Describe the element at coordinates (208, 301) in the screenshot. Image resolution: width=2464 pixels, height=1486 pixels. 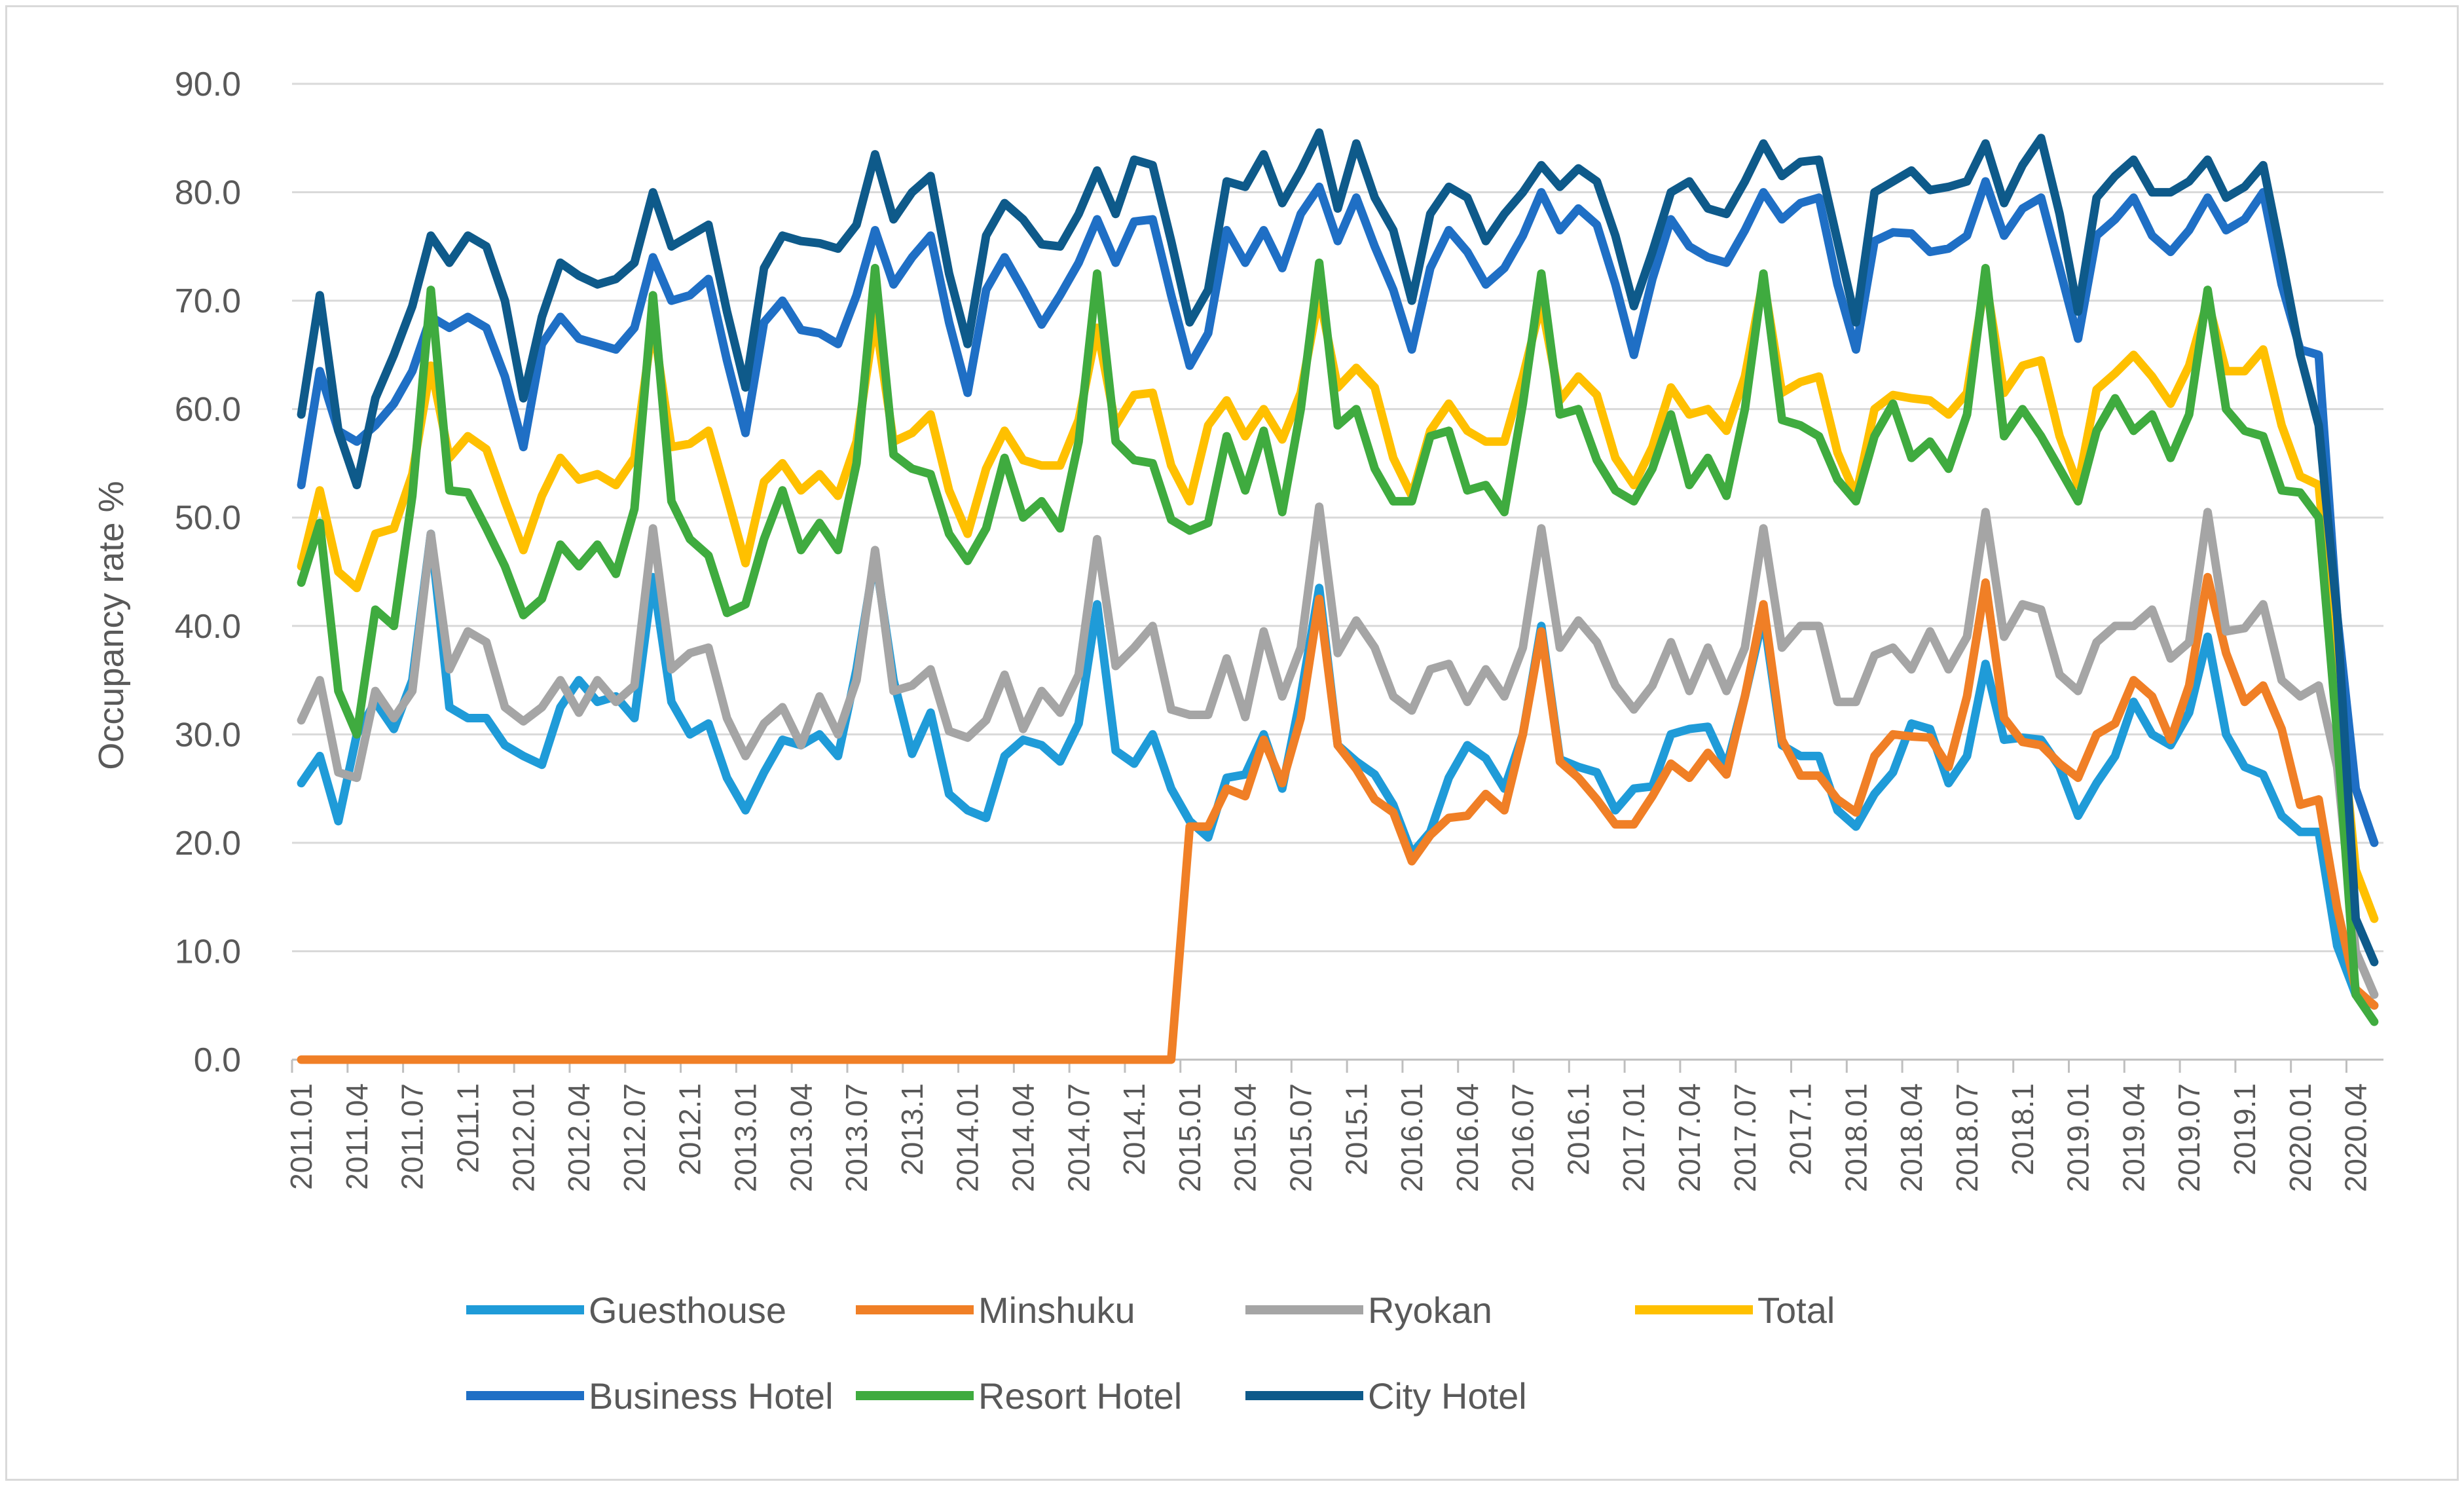
I see `y-tick-label: 70.0` at that location.